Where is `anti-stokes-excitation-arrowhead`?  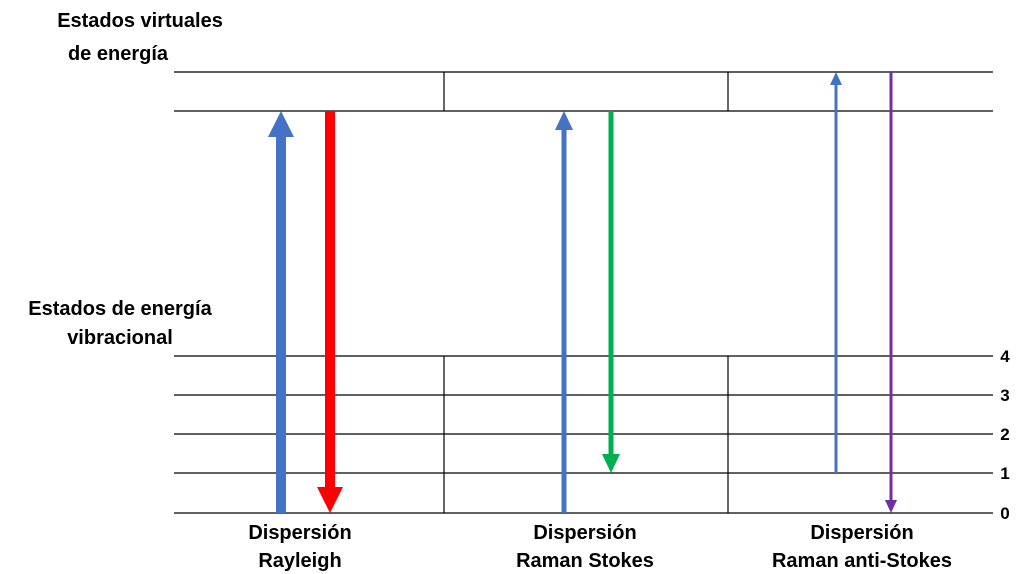 anti-stokes-excitation-arrowhead is located at coordinates (836, 78).